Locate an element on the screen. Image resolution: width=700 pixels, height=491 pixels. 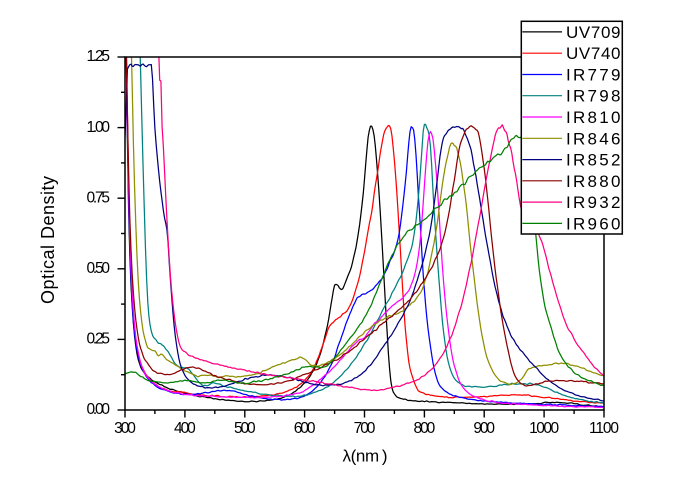
svg-text: λ(nm ) is located at coordinates (365, 456).